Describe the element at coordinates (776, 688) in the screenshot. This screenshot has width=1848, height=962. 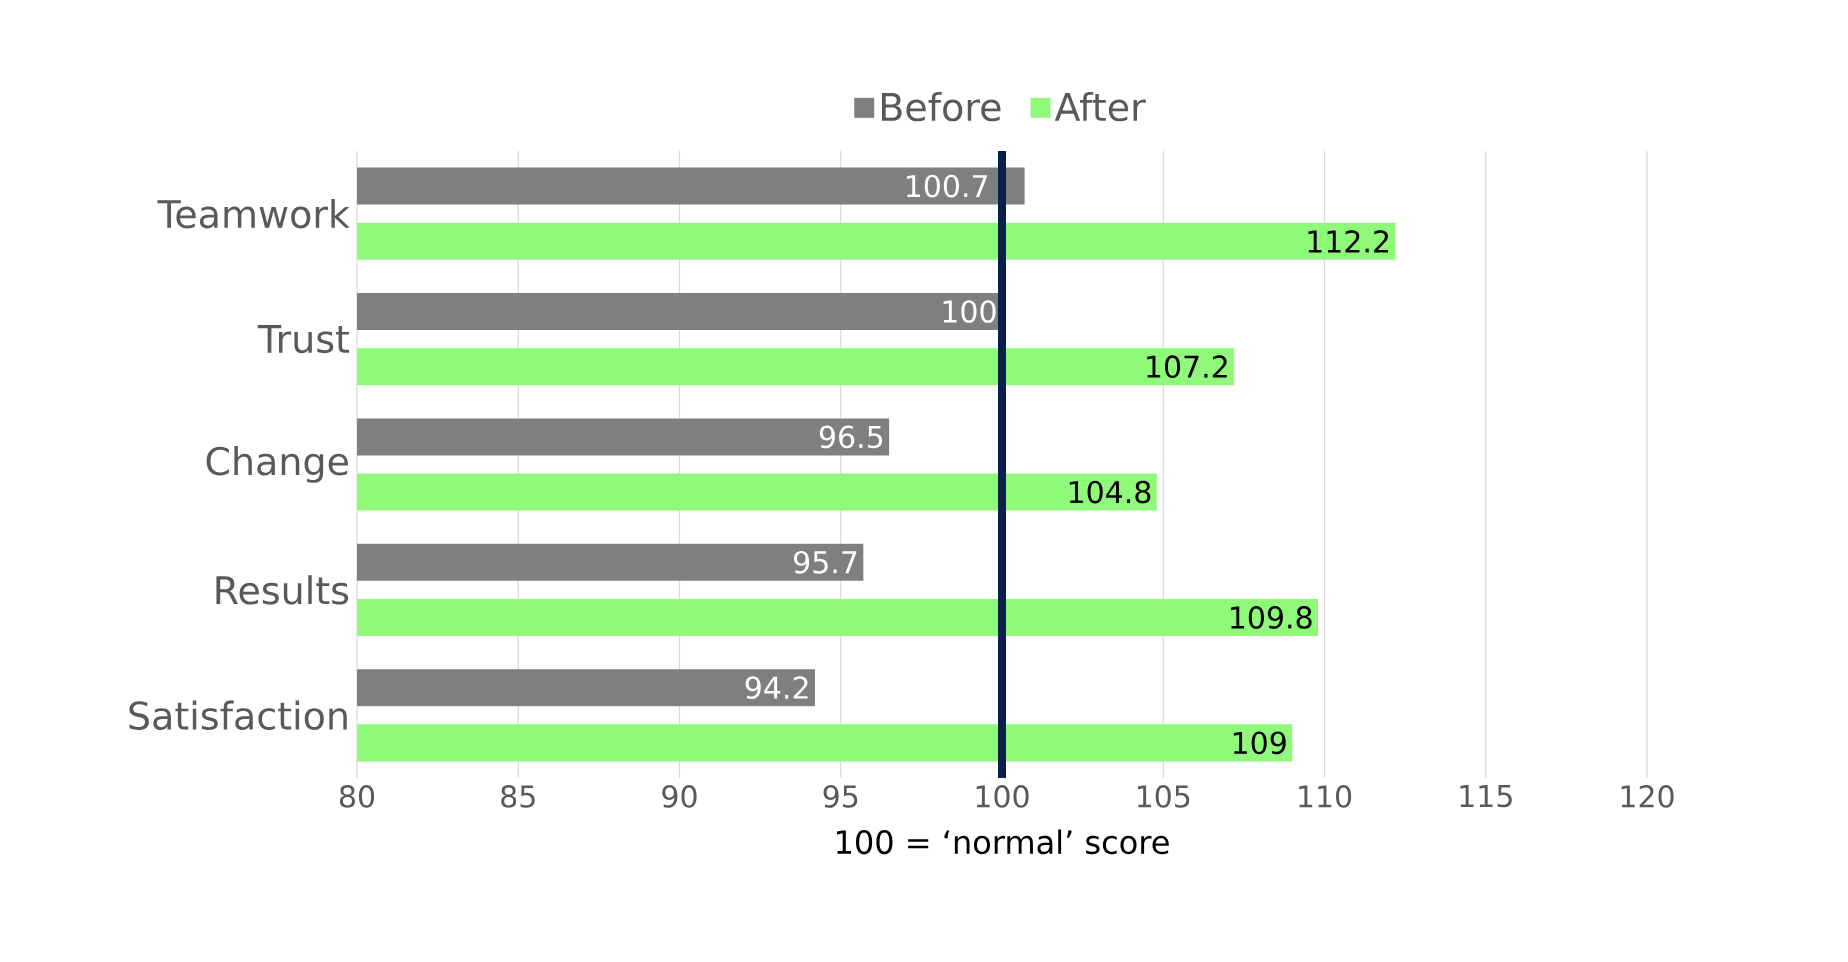
I see `data-label: 94.2` at that location.